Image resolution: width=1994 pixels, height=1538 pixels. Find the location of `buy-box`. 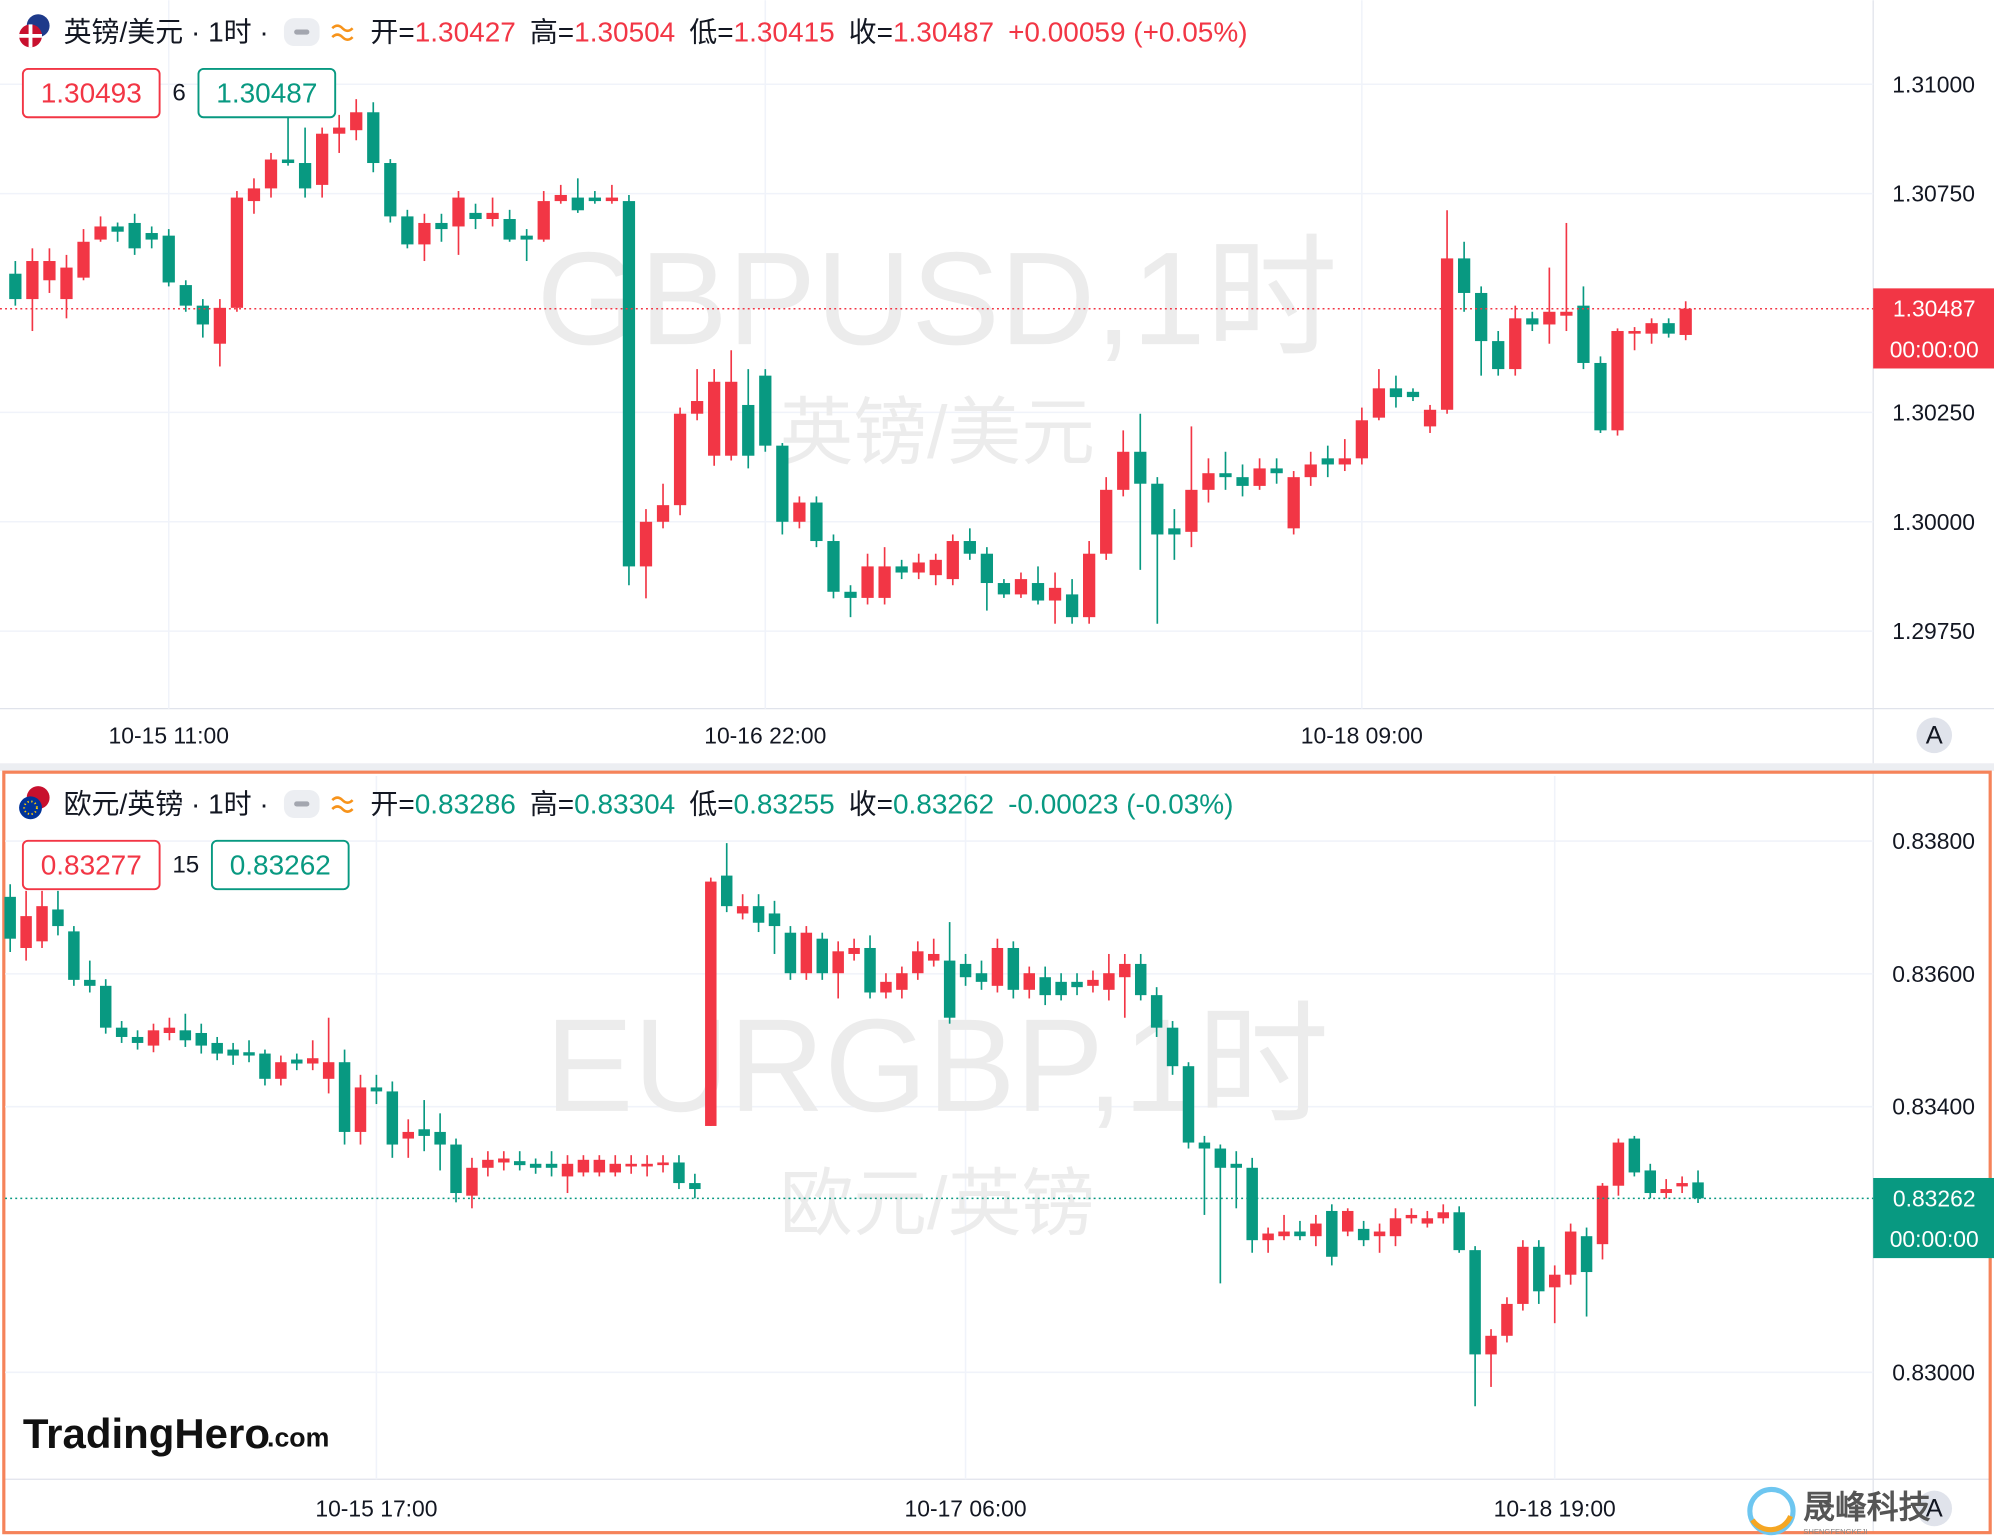

buy-box is located at coordinates (280, 865).